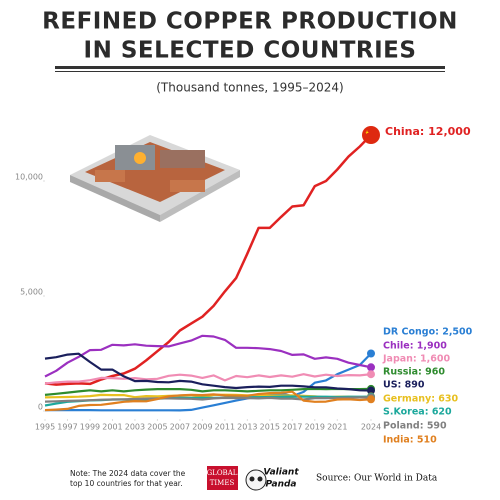 This screenshot has width=500, height=500. What do you see at coordinates (128, 473) in the screenshot?
I see `note: Note: The 2024 data cover the` at bounding box center [128, 473].